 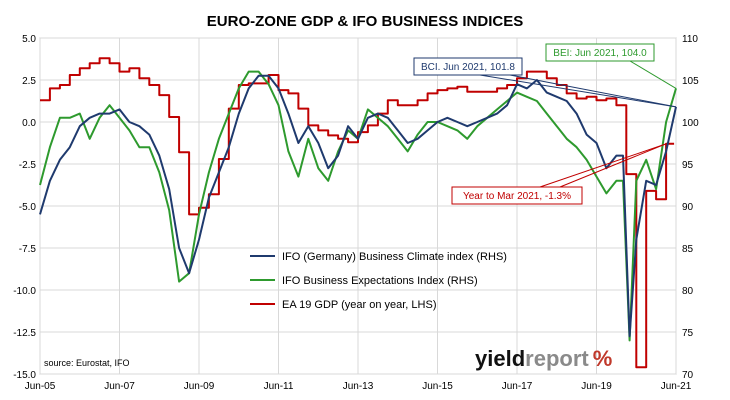 I want to click on y-left-tick-label: 5.0, so click(x=29, y=39).